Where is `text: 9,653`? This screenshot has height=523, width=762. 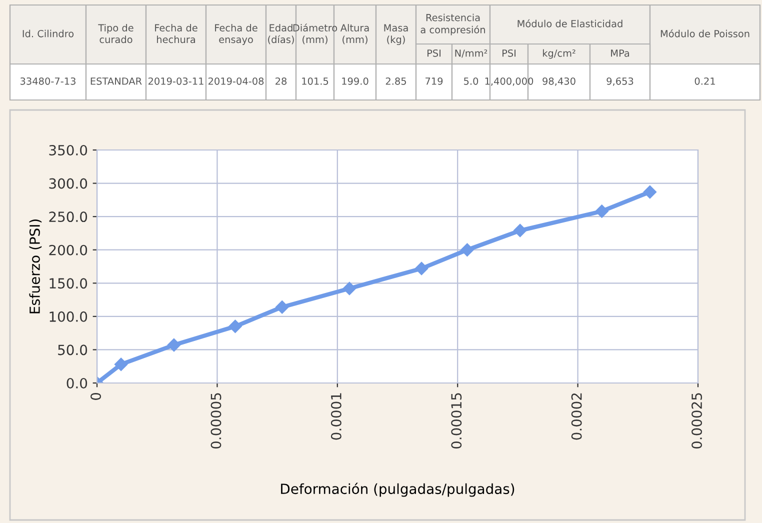
text: 9,653 is located at coordinates (620, 81).